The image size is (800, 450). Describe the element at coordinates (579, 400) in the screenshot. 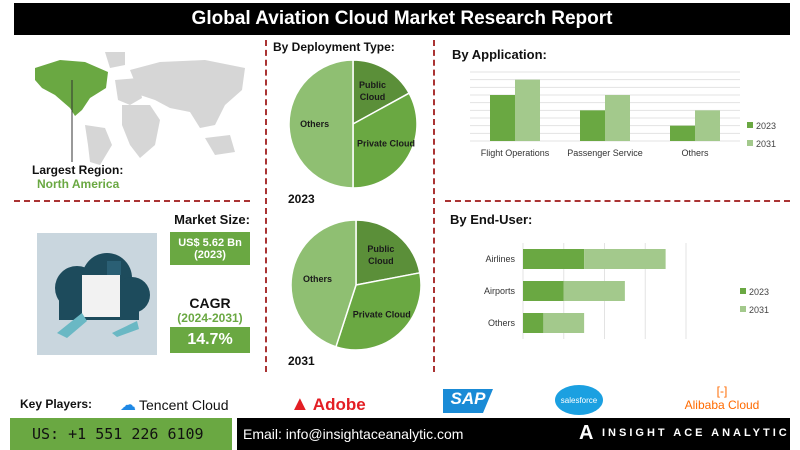

I see `salesforce-logo: salesforce` at that location.